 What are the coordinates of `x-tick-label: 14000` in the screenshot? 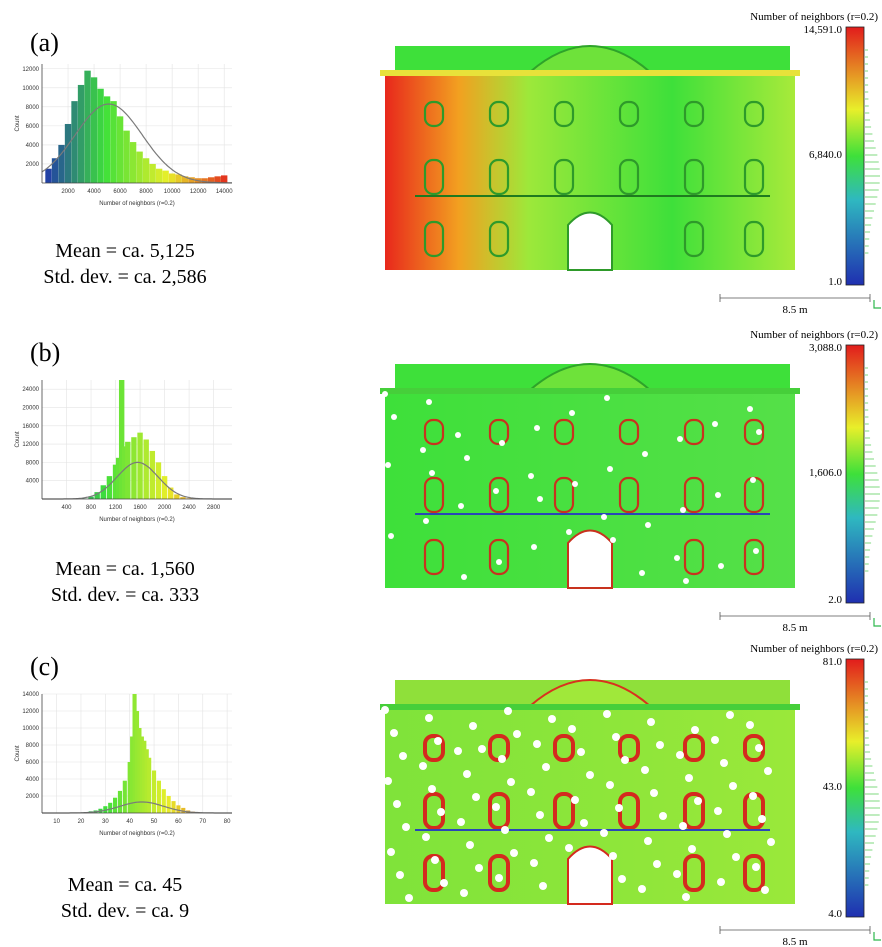 It's located at (224, 192).